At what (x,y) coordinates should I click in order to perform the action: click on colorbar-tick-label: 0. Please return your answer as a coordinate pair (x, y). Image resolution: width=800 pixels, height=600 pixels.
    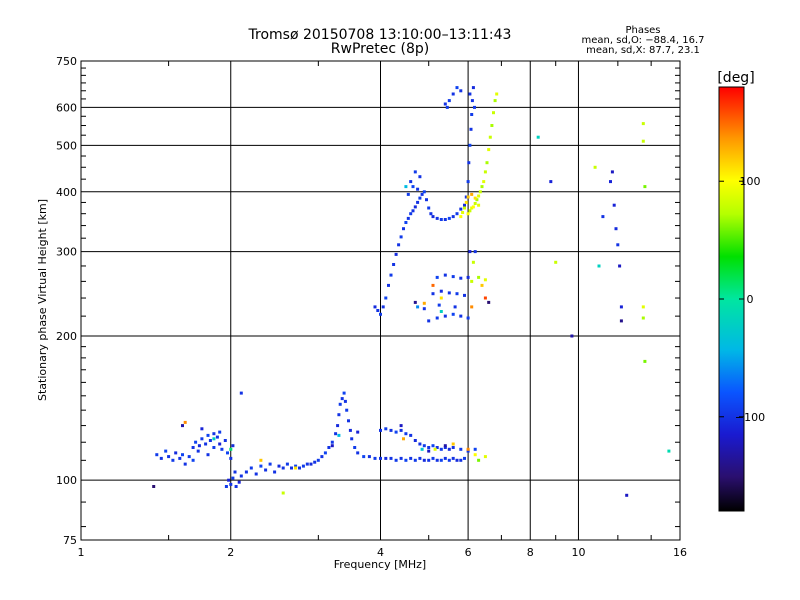
    Looking at the image, I should click on (750, 299).